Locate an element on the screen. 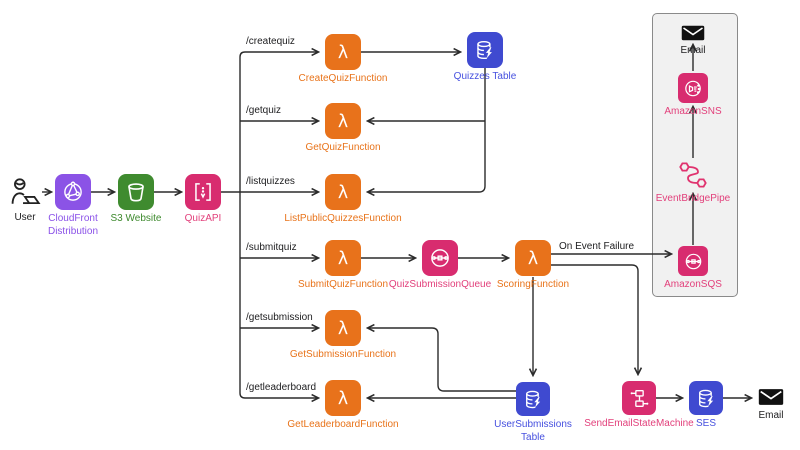 The width and height of the screenshot is (800, 450). node-label: ListPublicQuizzesFunction is located at coordinates (343, 218).